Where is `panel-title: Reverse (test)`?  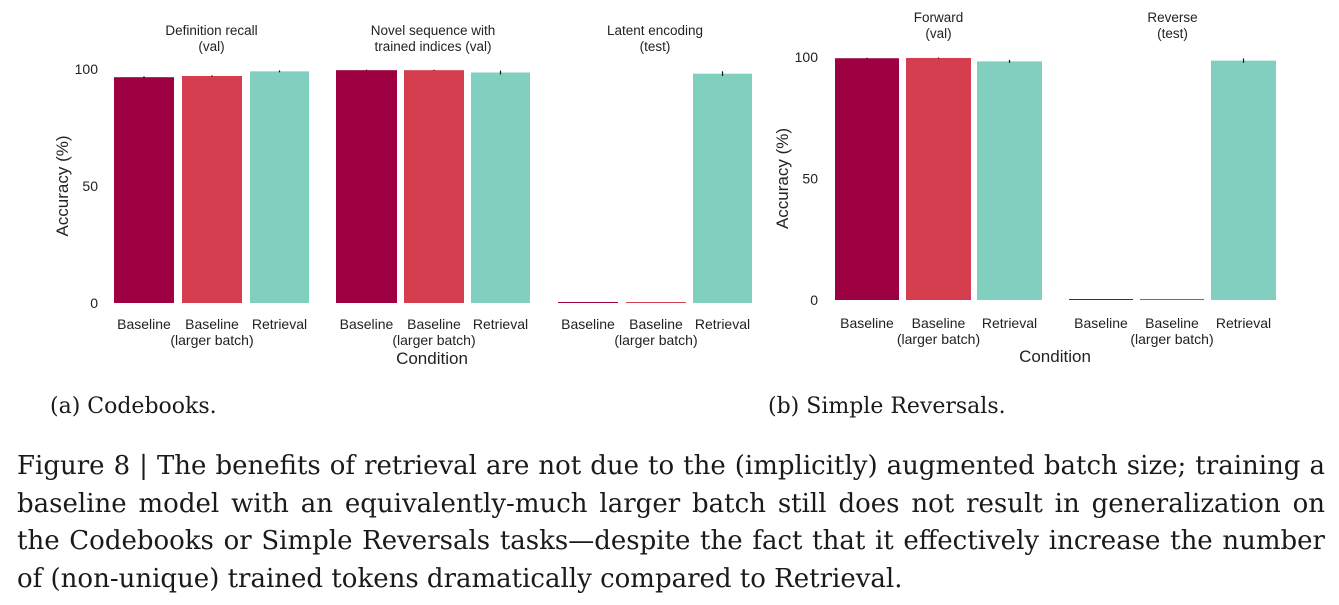 panel-title: Reverse (test) is located at coordinates (1172, 25).